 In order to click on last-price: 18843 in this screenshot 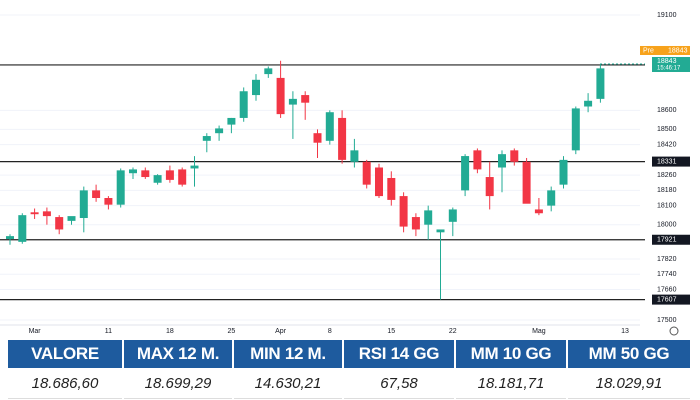, I will do `click(667, 61)`.